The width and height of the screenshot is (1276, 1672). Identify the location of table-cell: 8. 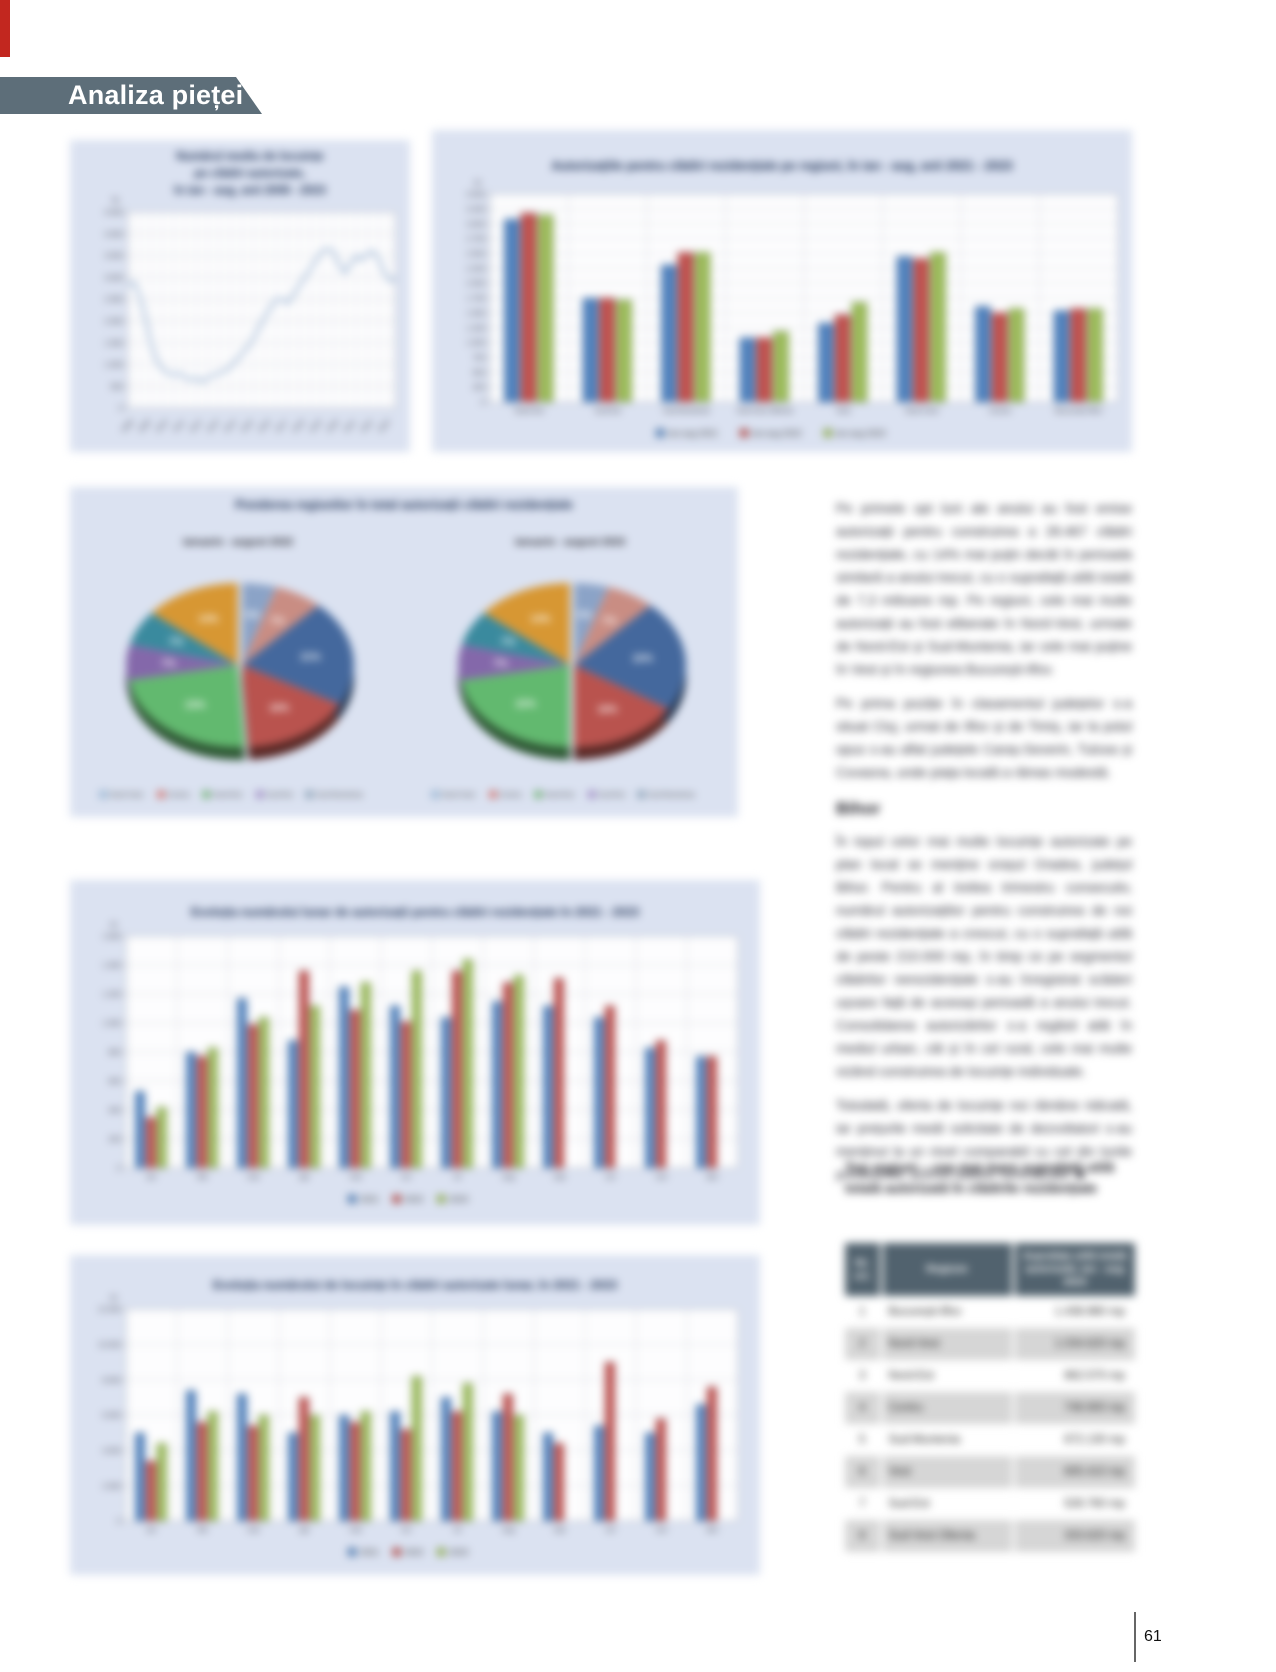
(862, 1536).